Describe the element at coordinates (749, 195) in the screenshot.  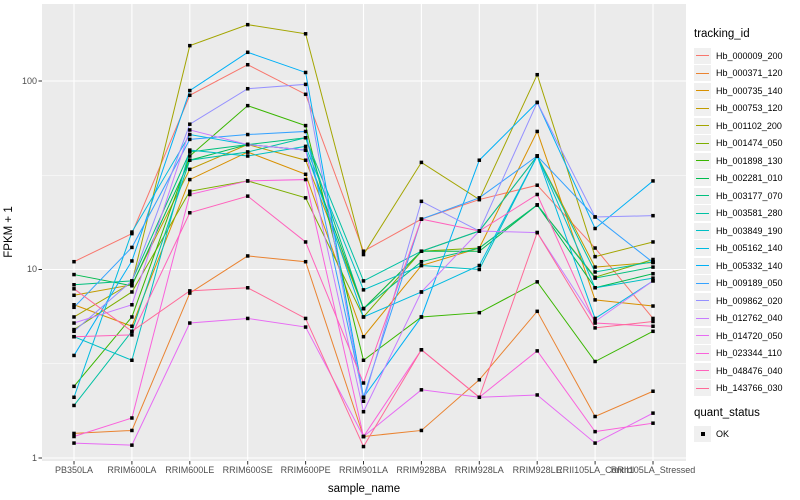
I see `legend-item-label: Hb_003177_070` at that location.